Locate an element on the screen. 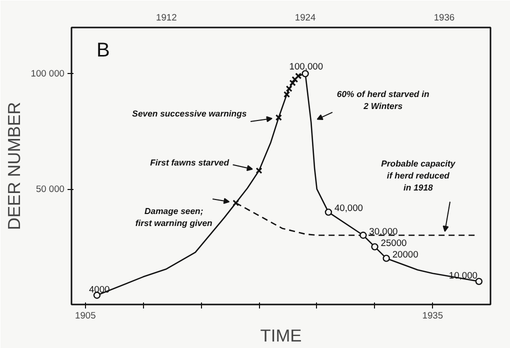  annotation: Probable capacity if herd reduced in 1918 is located at coordinates (418, 175).